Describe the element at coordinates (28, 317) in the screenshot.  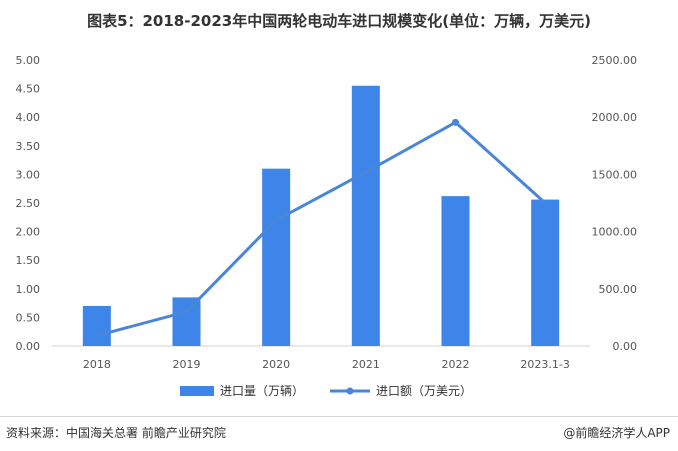
I see `y-left-tick-label: 0.50` at that location.